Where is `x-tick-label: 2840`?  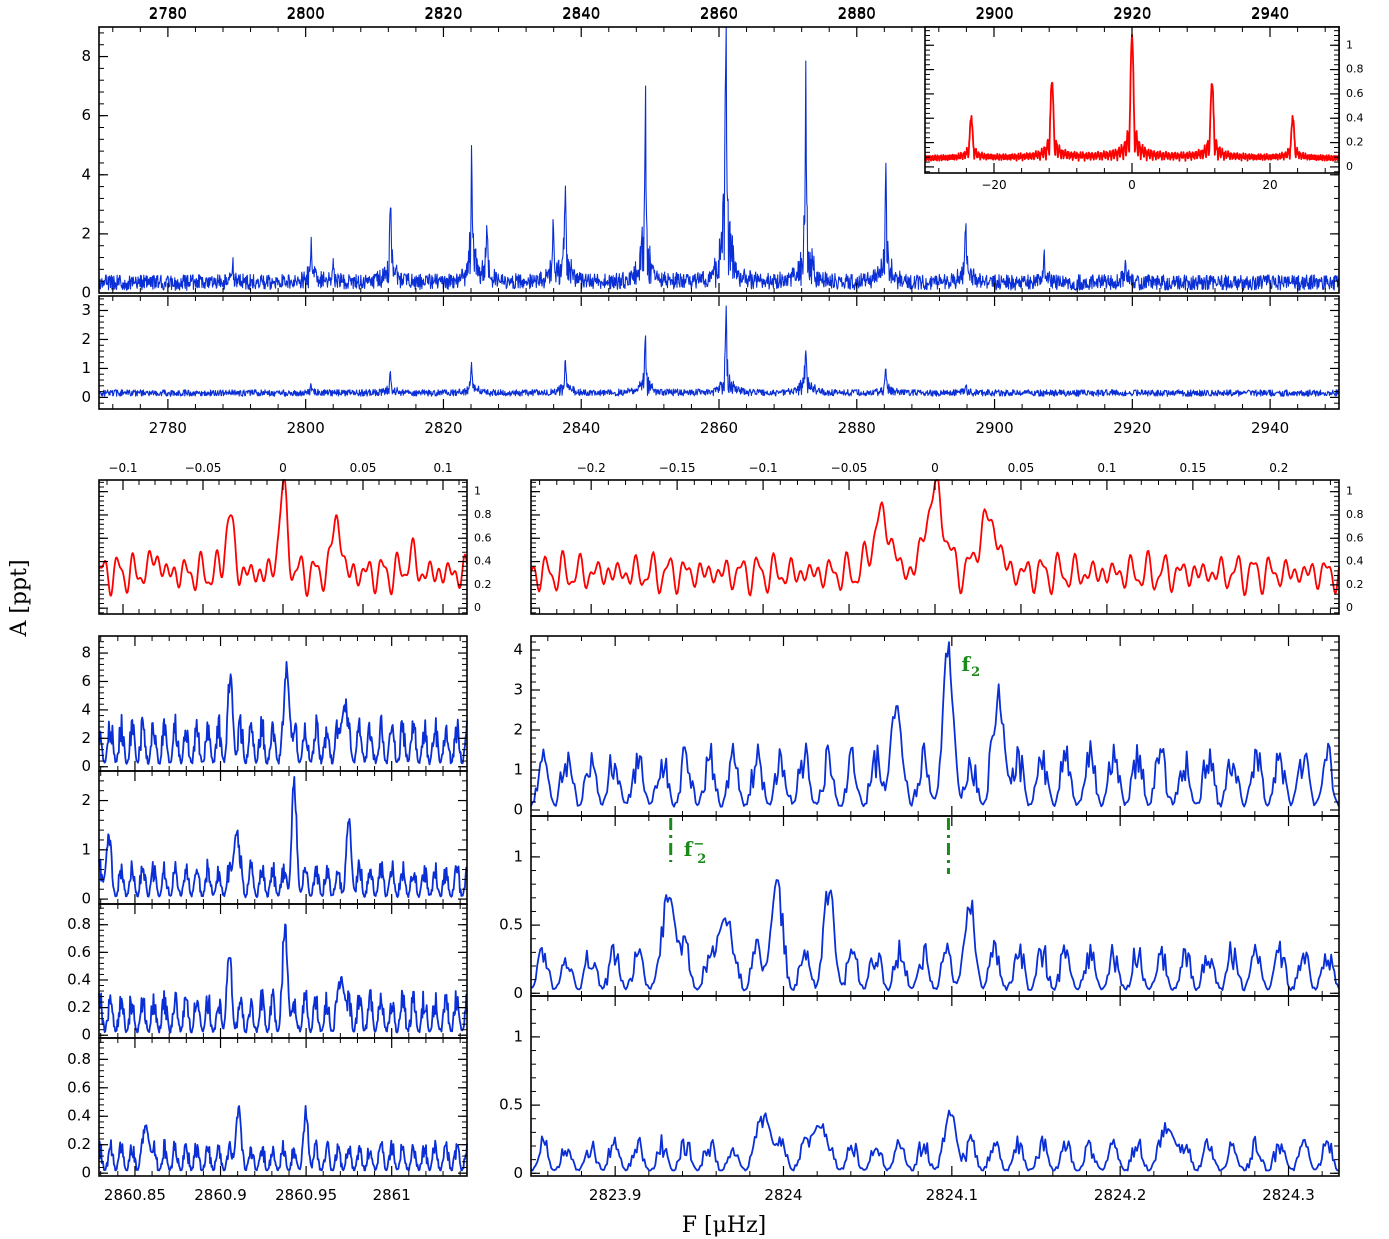
x-tick-label: 2840 is located at coordinates (581, 428).